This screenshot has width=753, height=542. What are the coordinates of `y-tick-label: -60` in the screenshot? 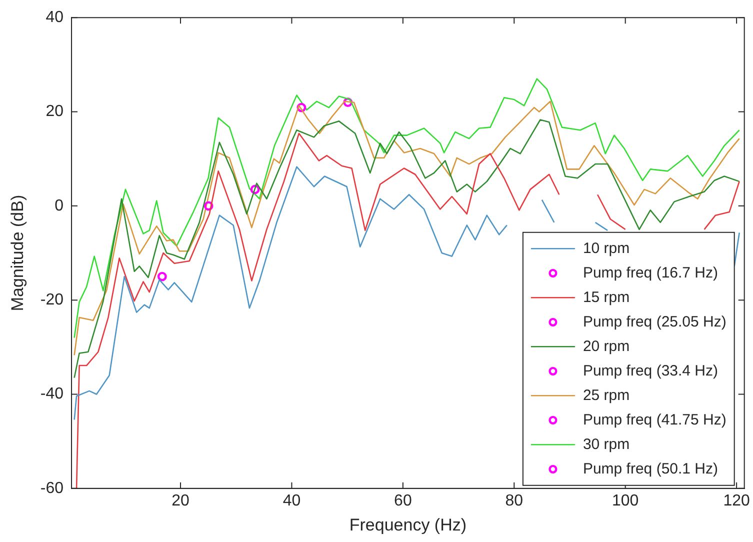 It's located at (52, 488).